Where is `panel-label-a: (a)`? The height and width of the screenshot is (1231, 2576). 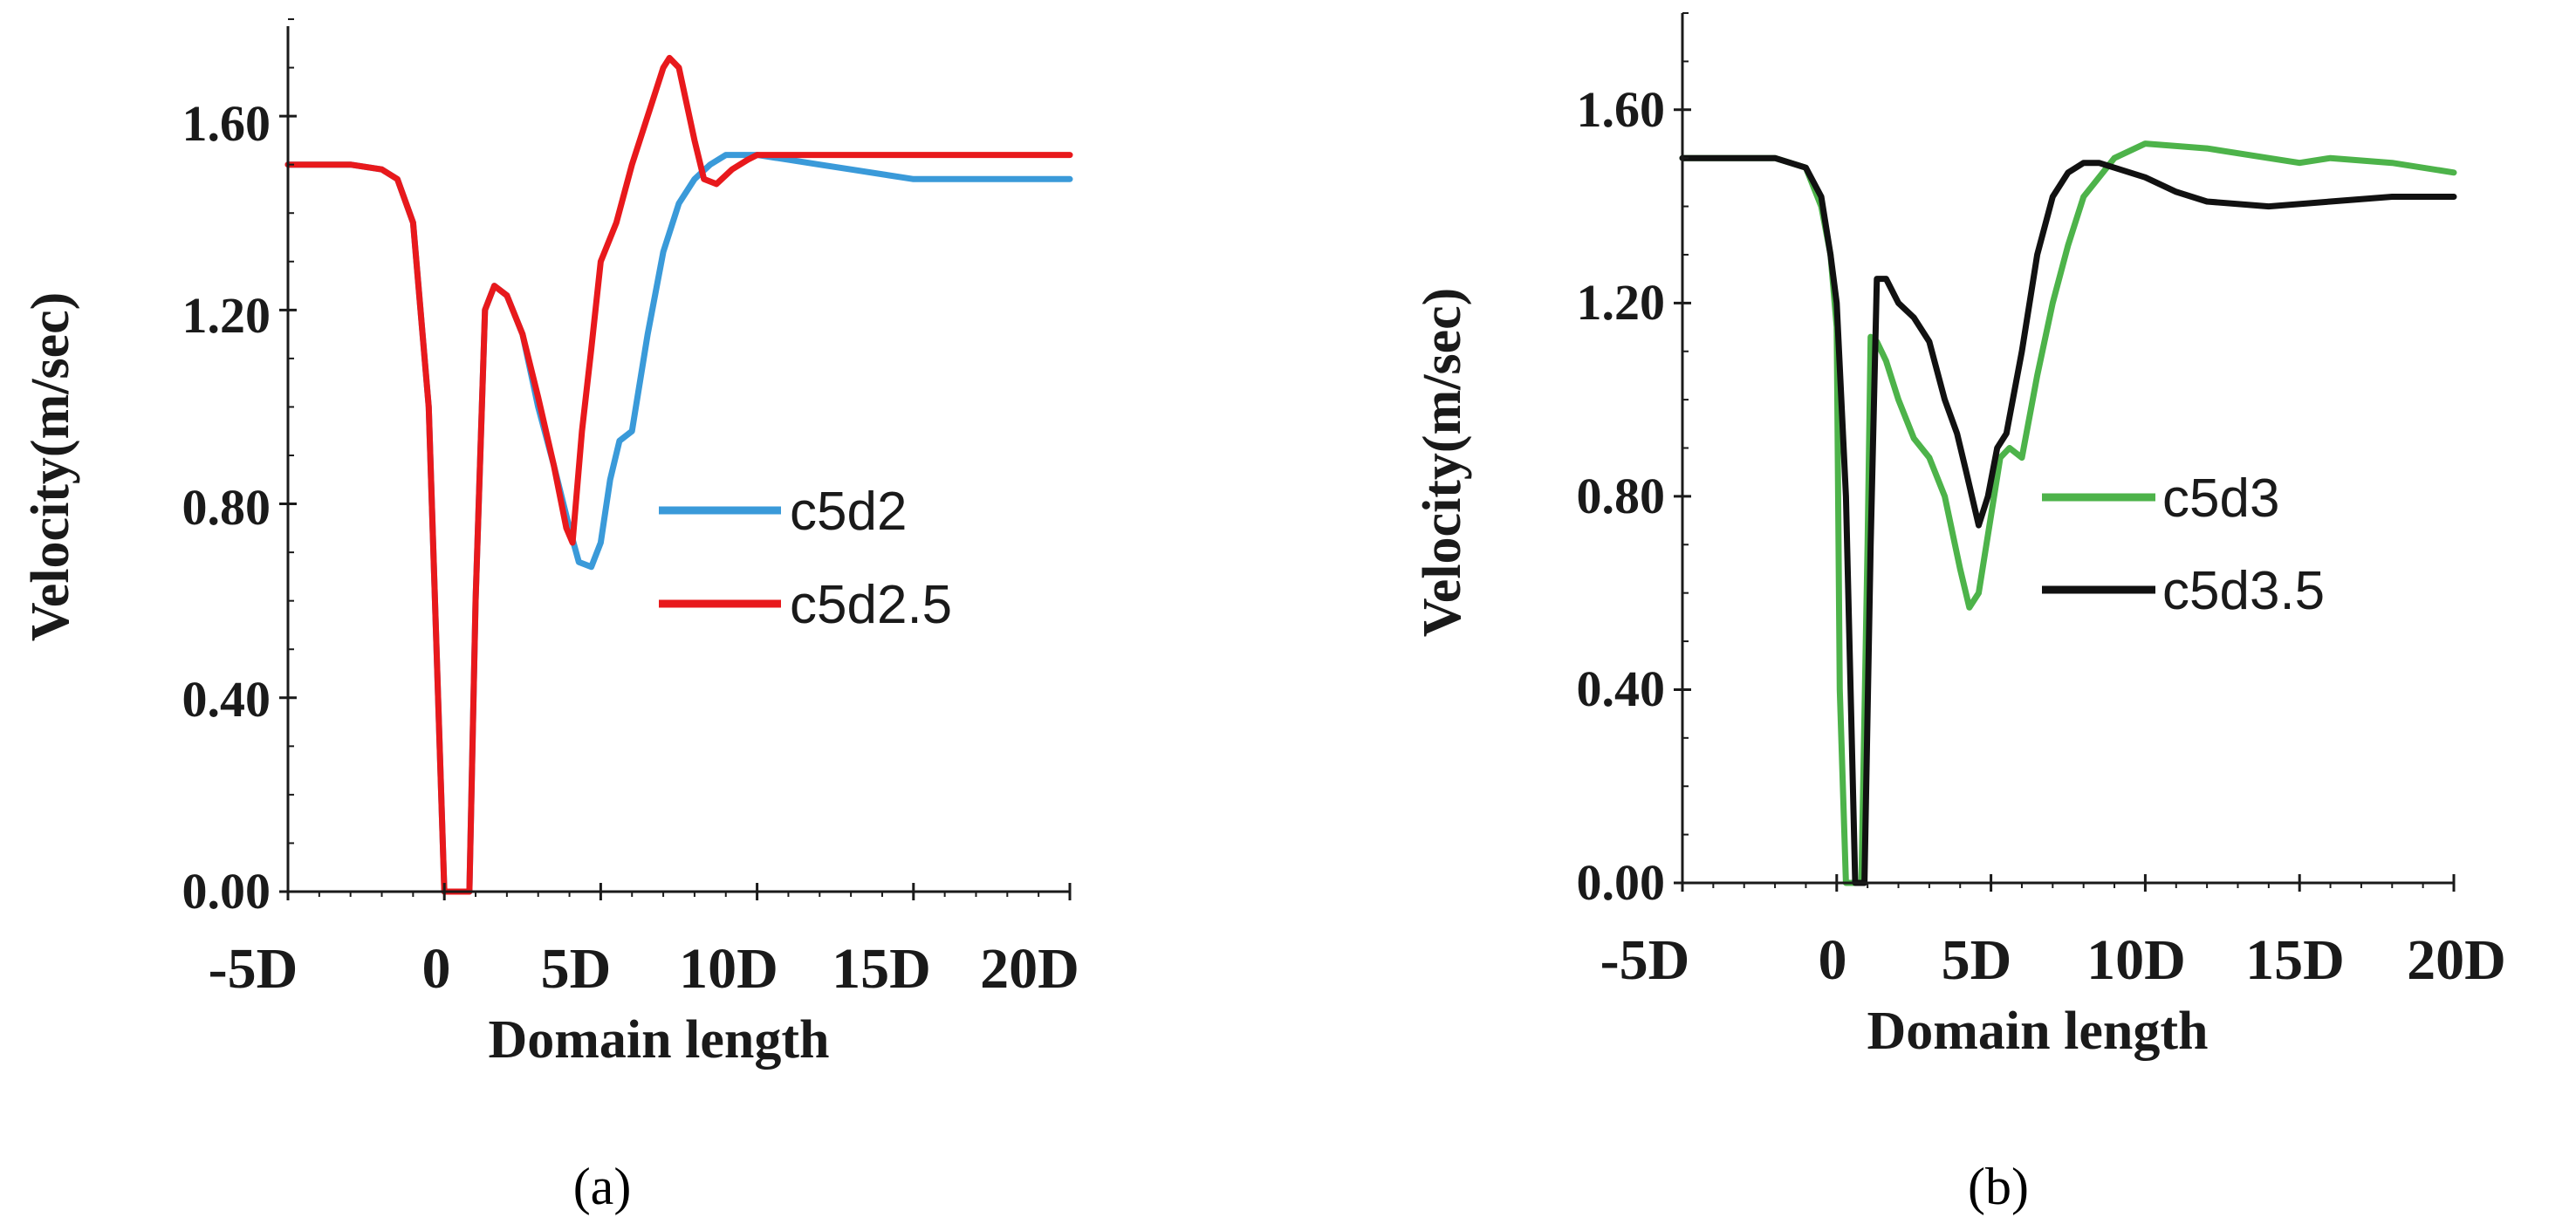 panel-label-a: (a) is located at coordinates (603, 1186).